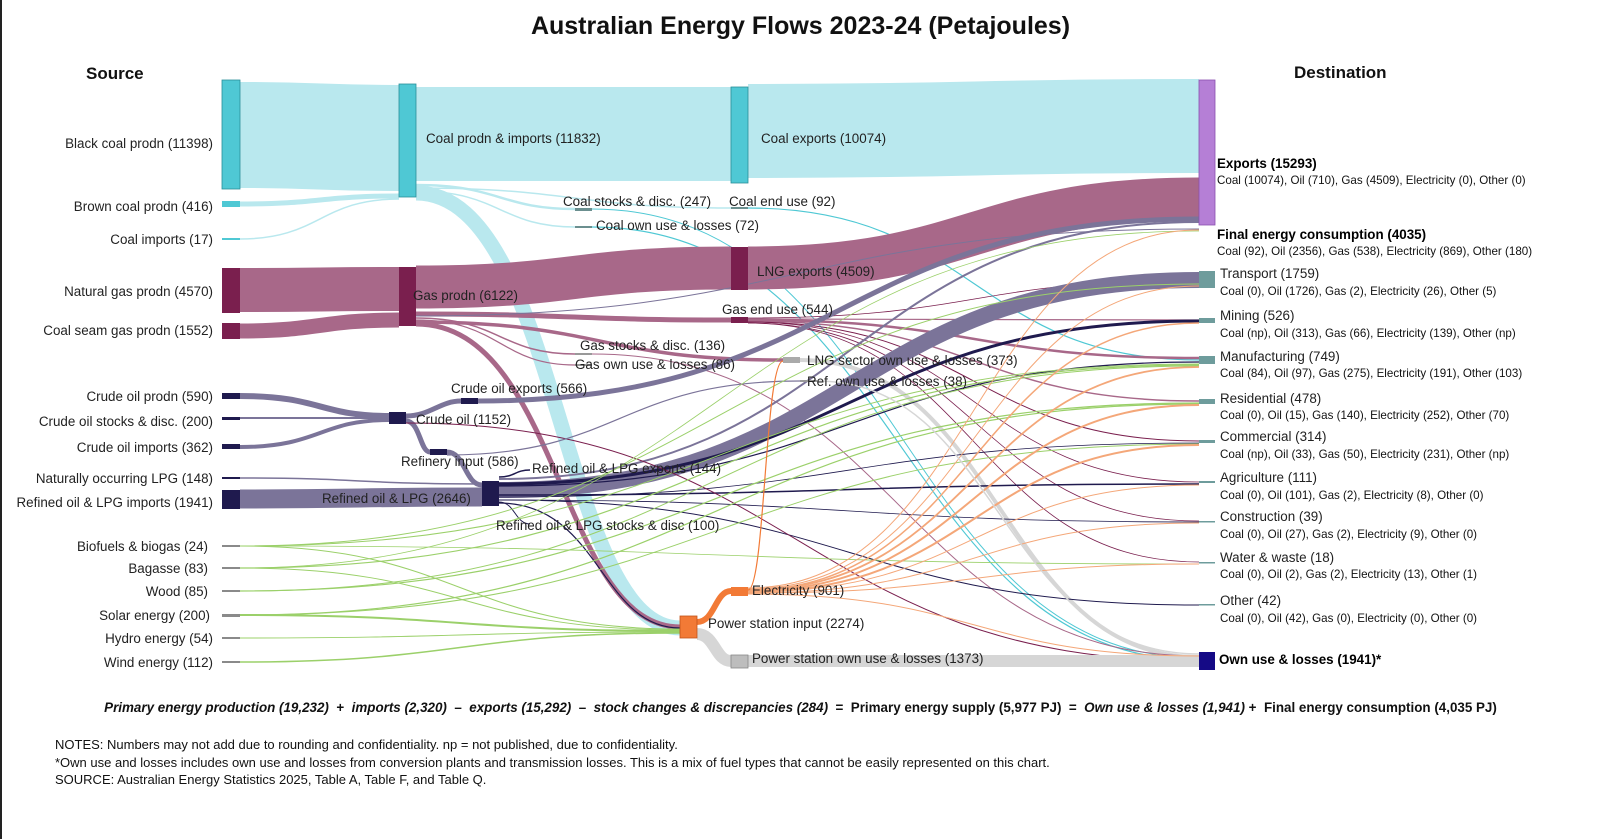 The width and height of the screenshot is (1601, 839). I want to click on flow-refined-to-refined-exports, so click(514, 473).